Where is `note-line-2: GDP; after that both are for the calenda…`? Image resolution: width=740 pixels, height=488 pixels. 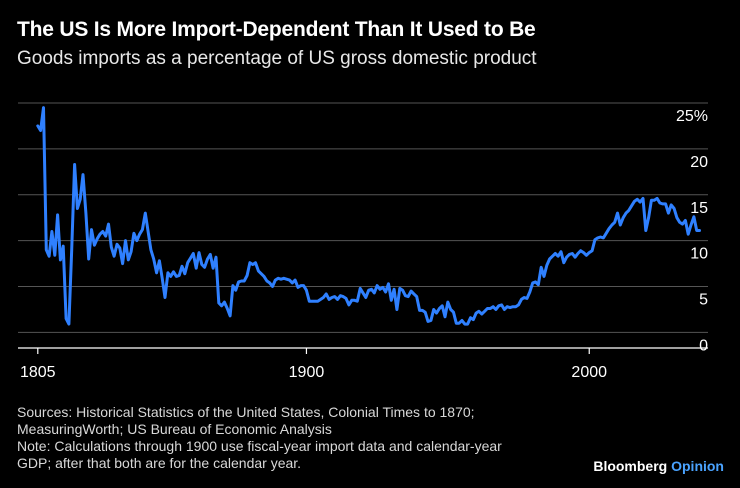 note-line-2: GDP; after that both are for the calenda… is located at coordinates (159, 463).